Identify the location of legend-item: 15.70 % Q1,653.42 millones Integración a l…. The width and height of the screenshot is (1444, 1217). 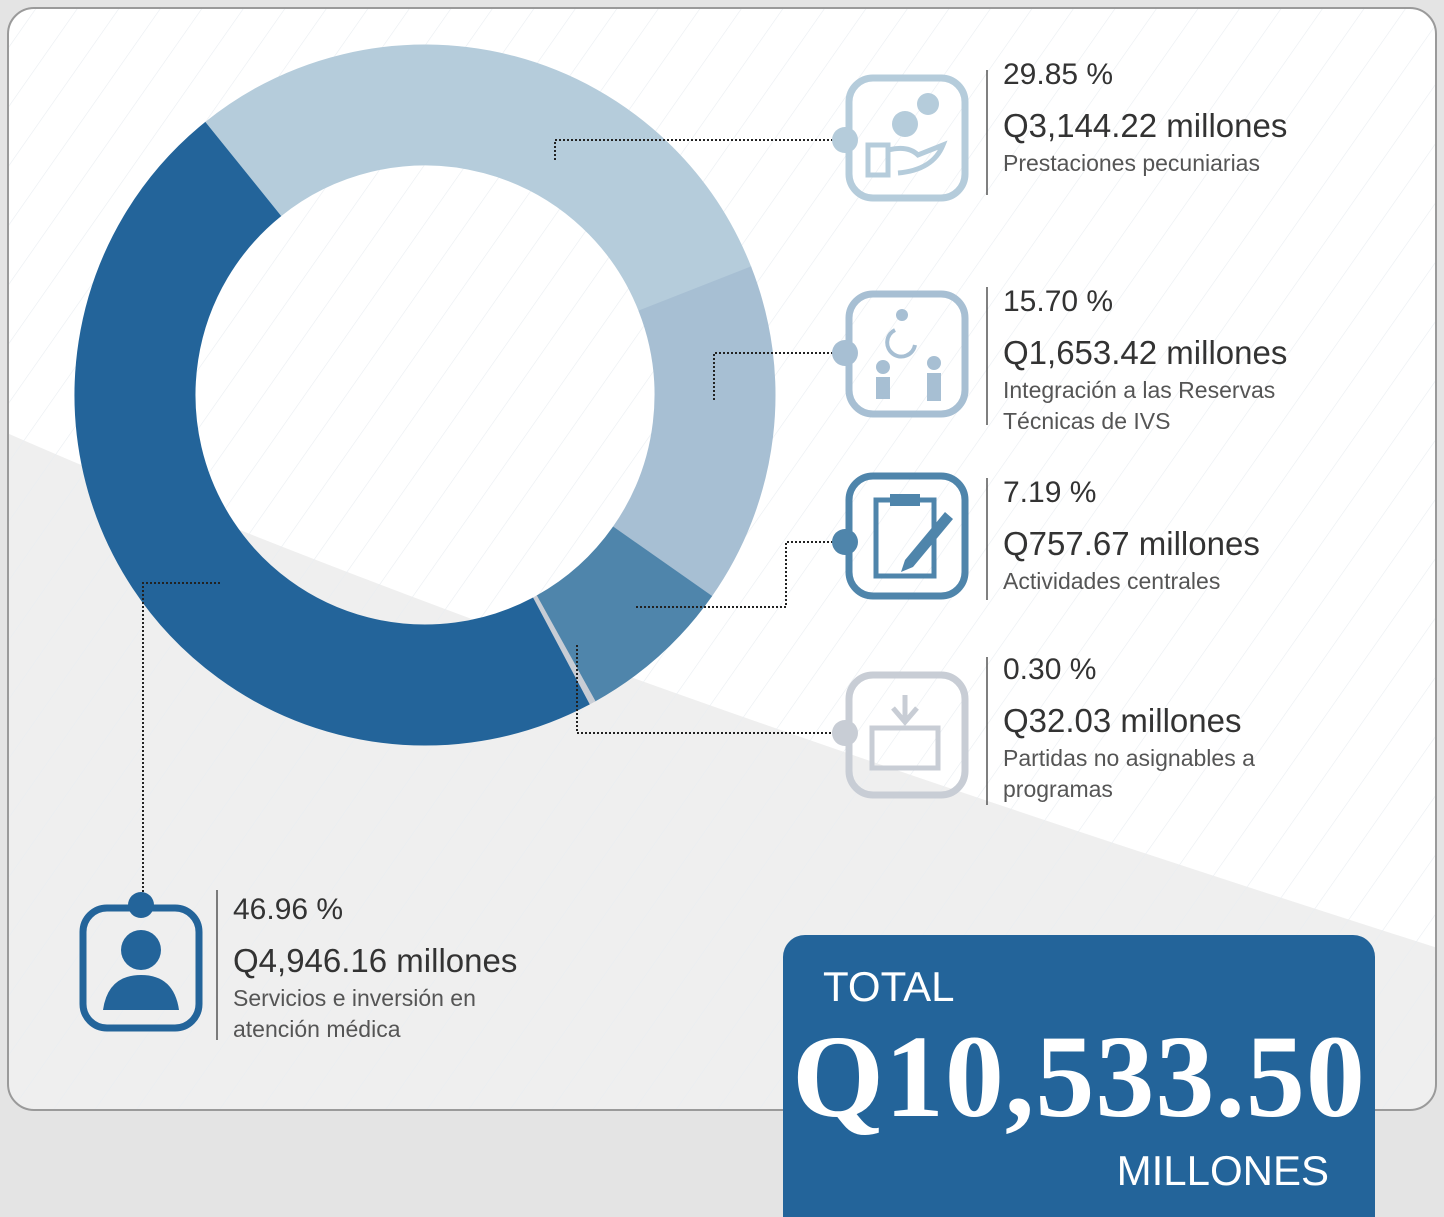
(1163, 361).